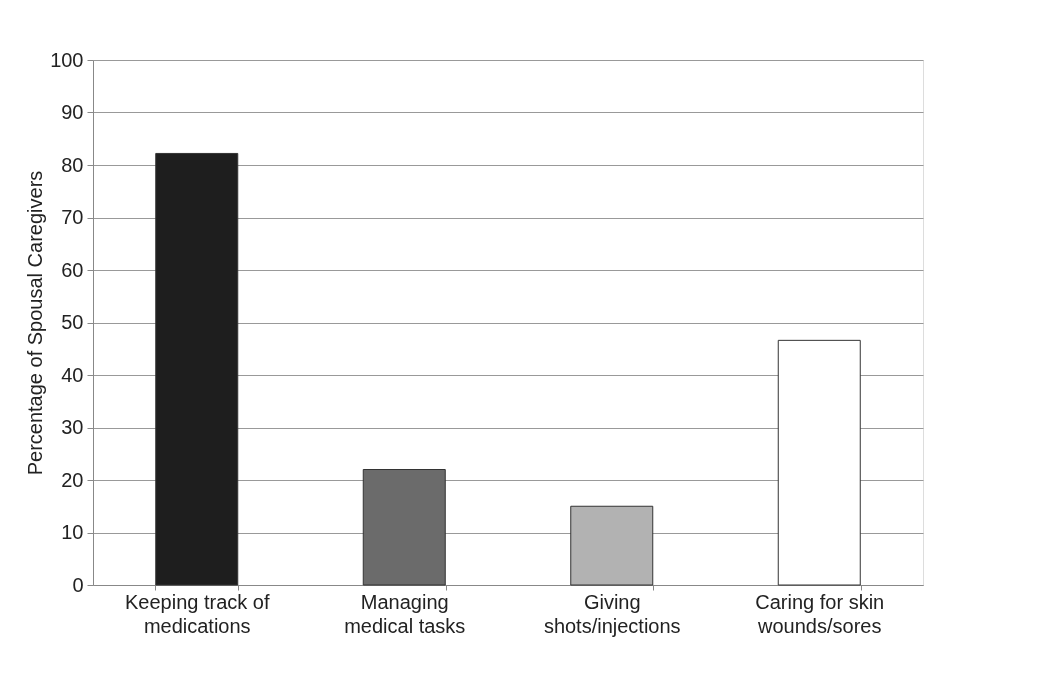  What do you see at coordinates (405, 613) in the screenshot?
I see `x-tick-label: Managing medical tasks` at bounding box center [405, 613].